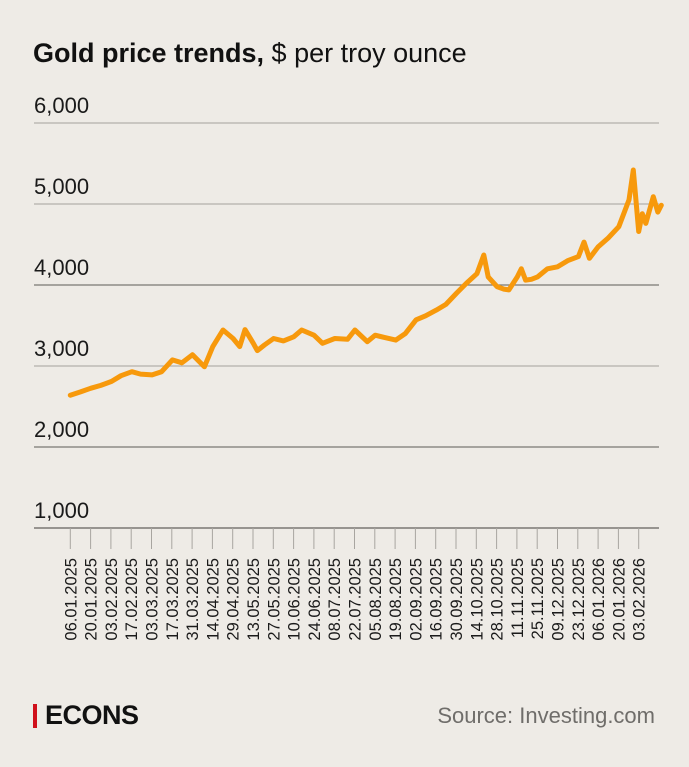 The width and height of the screenshot is (689, 767). Describe the element at coordinates (599, 599) in the screenshot. I see `x-tick-label: 06.01.2026` at that location.